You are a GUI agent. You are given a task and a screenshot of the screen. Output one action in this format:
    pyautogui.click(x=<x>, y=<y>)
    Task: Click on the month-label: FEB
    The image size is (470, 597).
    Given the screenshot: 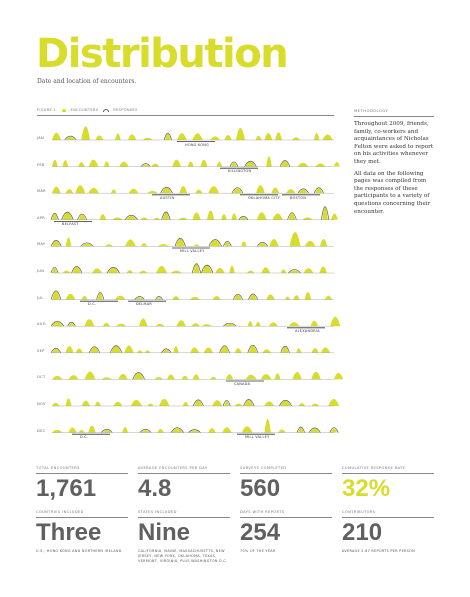 What is the action you would take?
    pyautogui.click(x=41, y=164)
    